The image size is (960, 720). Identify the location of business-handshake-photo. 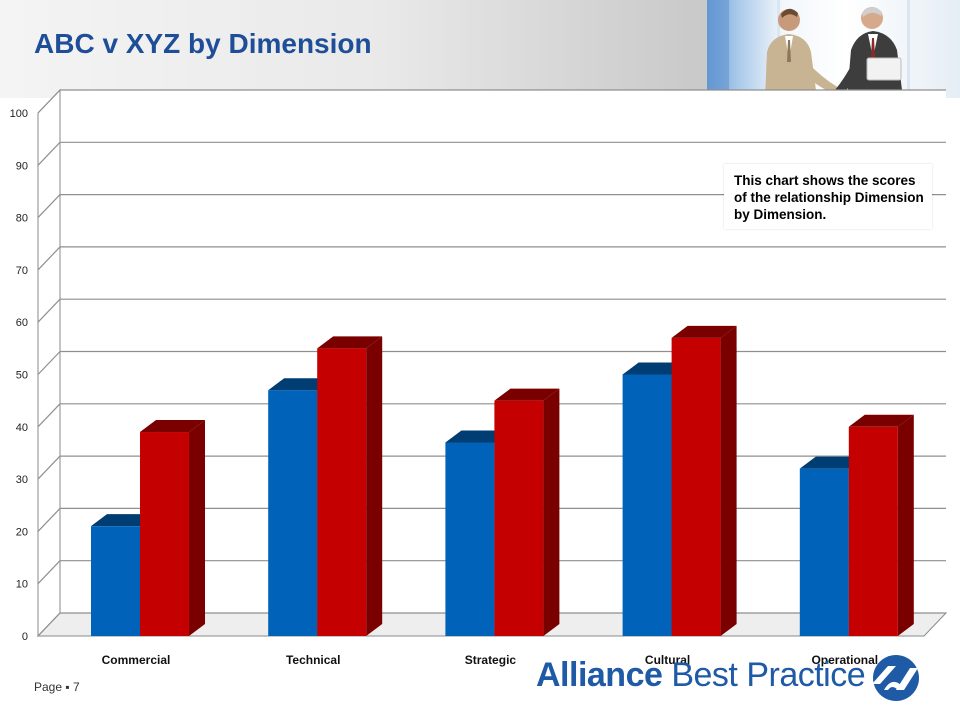
(833, 49).